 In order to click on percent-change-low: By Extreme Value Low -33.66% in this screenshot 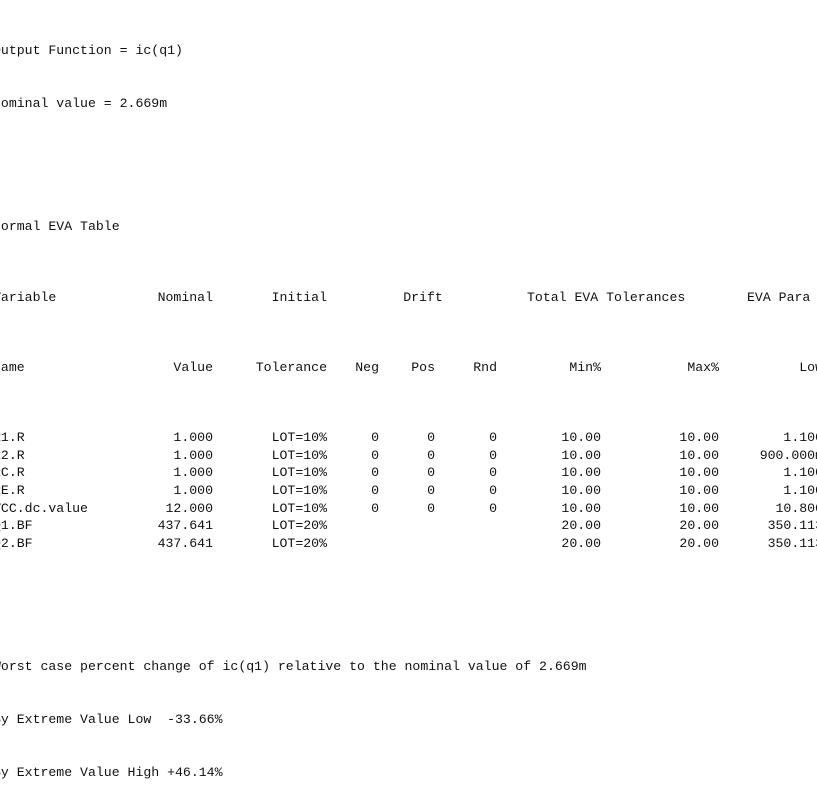, I will do `click(111, 719)`.